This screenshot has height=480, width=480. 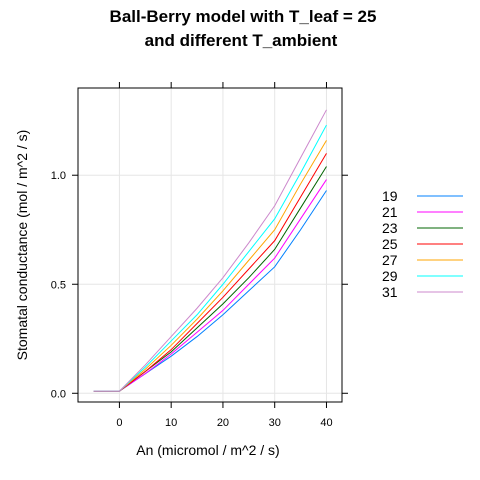 What do you see at coordinates (390, 244) in the screenshot?
I see `legend-label-25: 25` at bounding box center [390, 244].